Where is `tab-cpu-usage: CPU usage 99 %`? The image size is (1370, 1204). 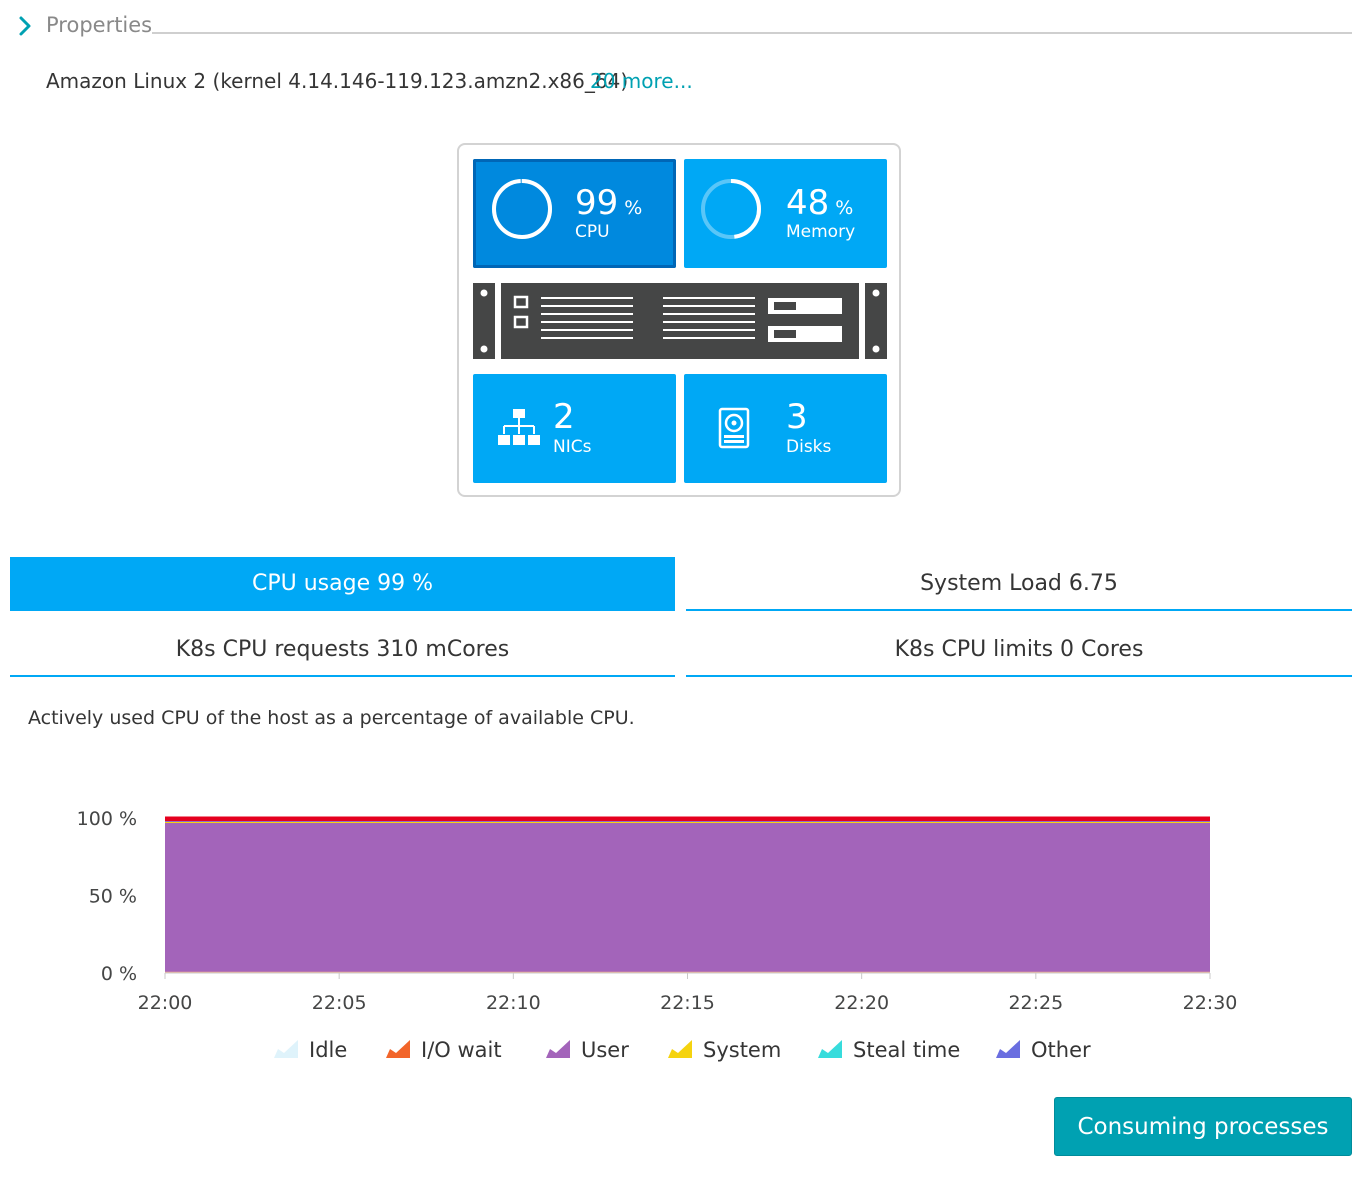
tab-cpu-usage: CPU usage 99 % is located at coordinates (342, 584).